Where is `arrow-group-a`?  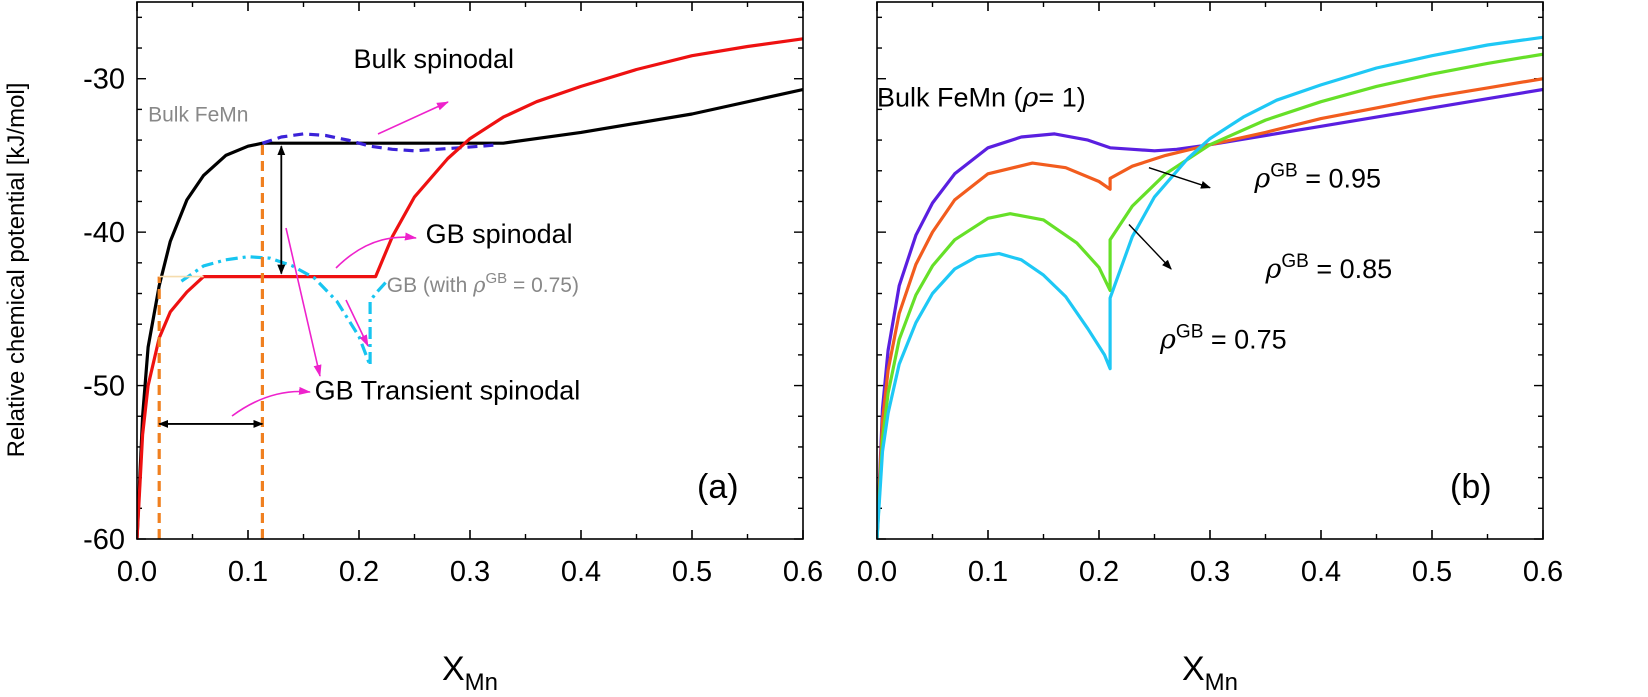 arrow-group-a is located at coordinates (222, 286).